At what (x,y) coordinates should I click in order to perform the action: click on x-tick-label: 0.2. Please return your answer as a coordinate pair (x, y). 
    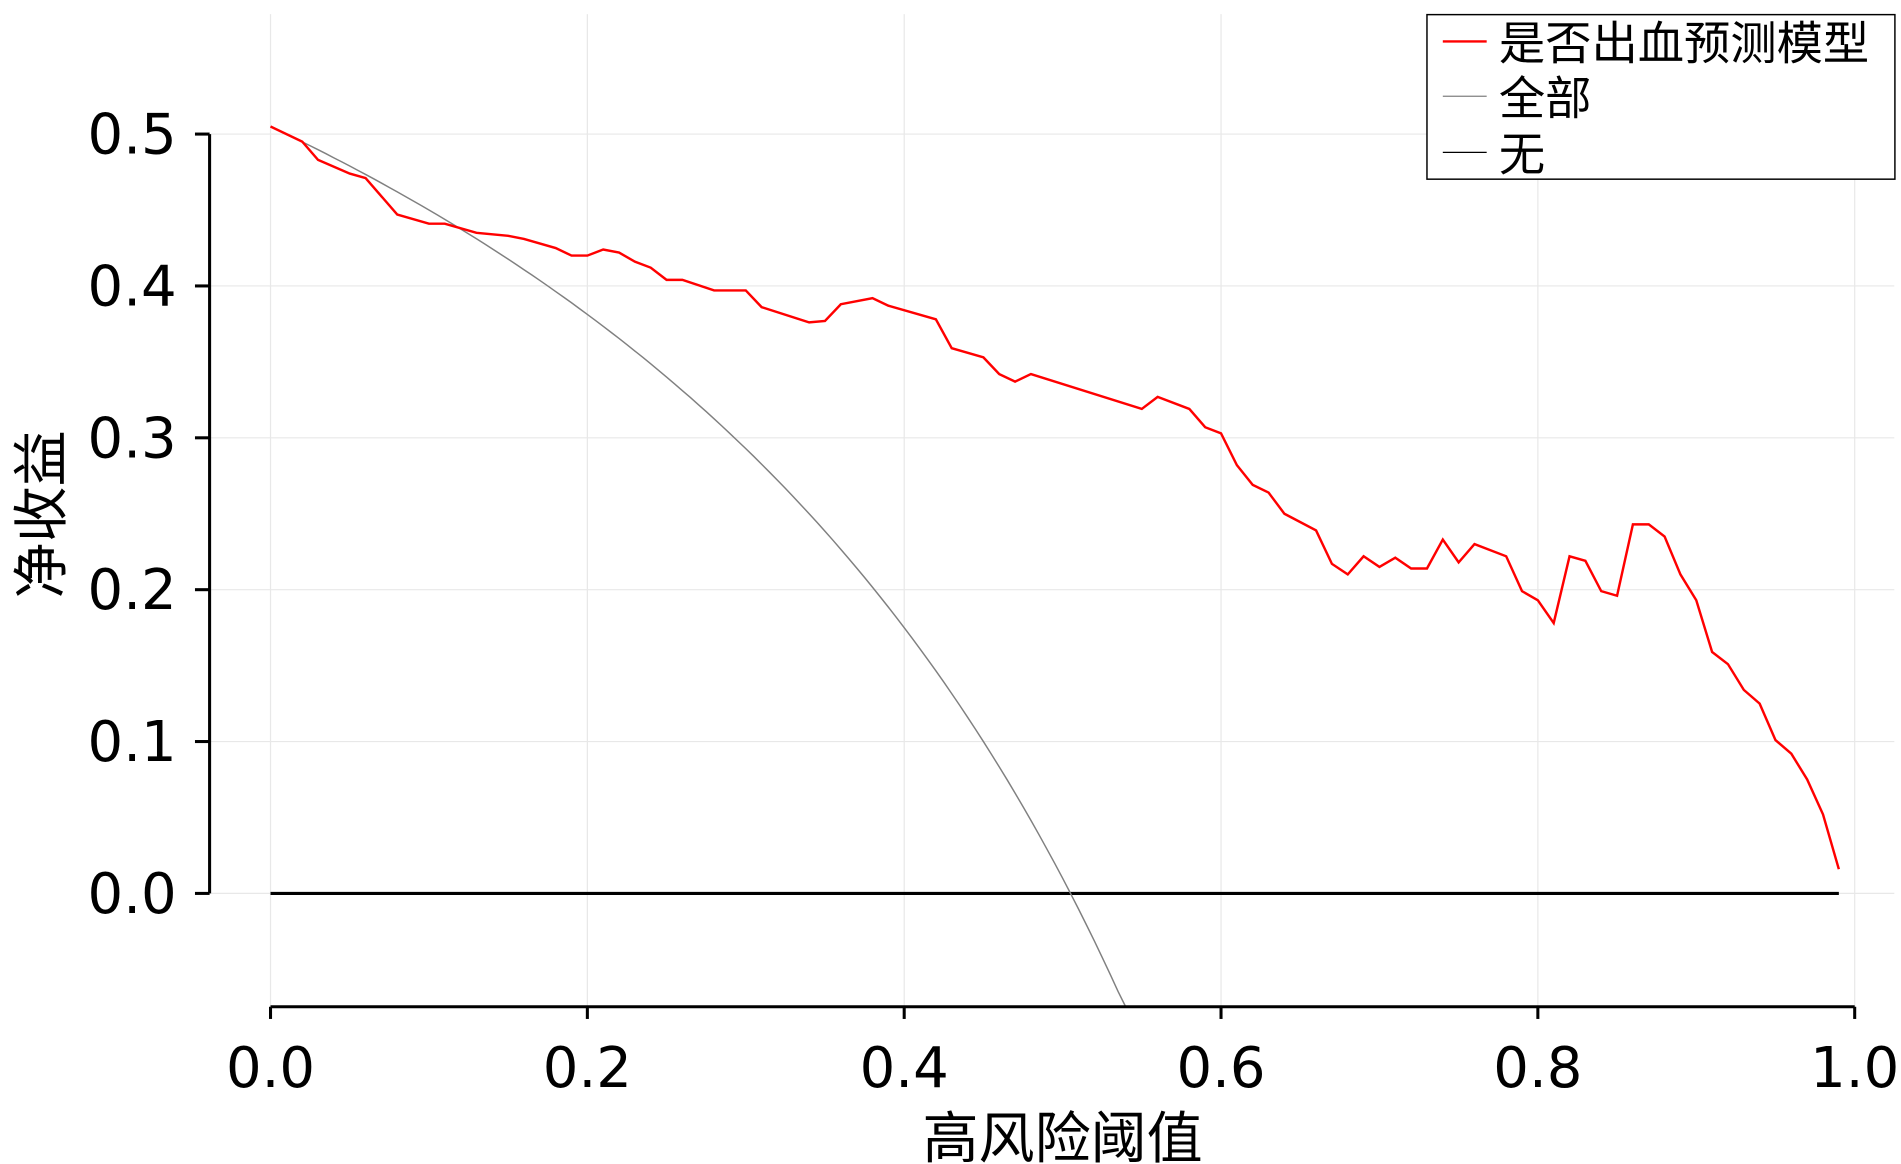
    Looking at the image, I should click on (587, 1068).